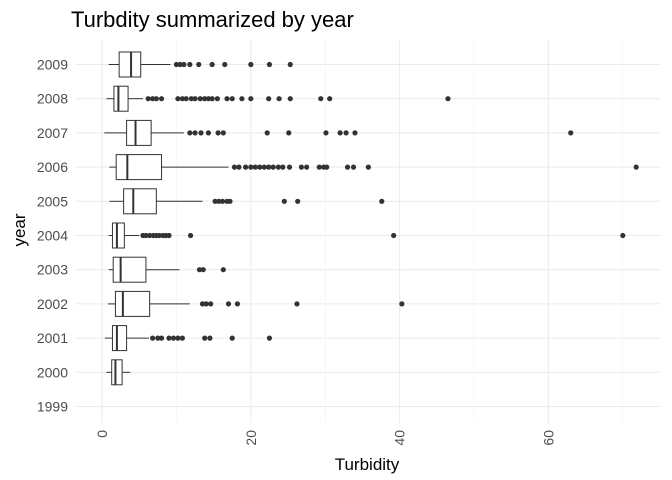  Describe the element at coordinates (52, 304) in the screenshot. I see `y-tick-label: 2002` at that location.